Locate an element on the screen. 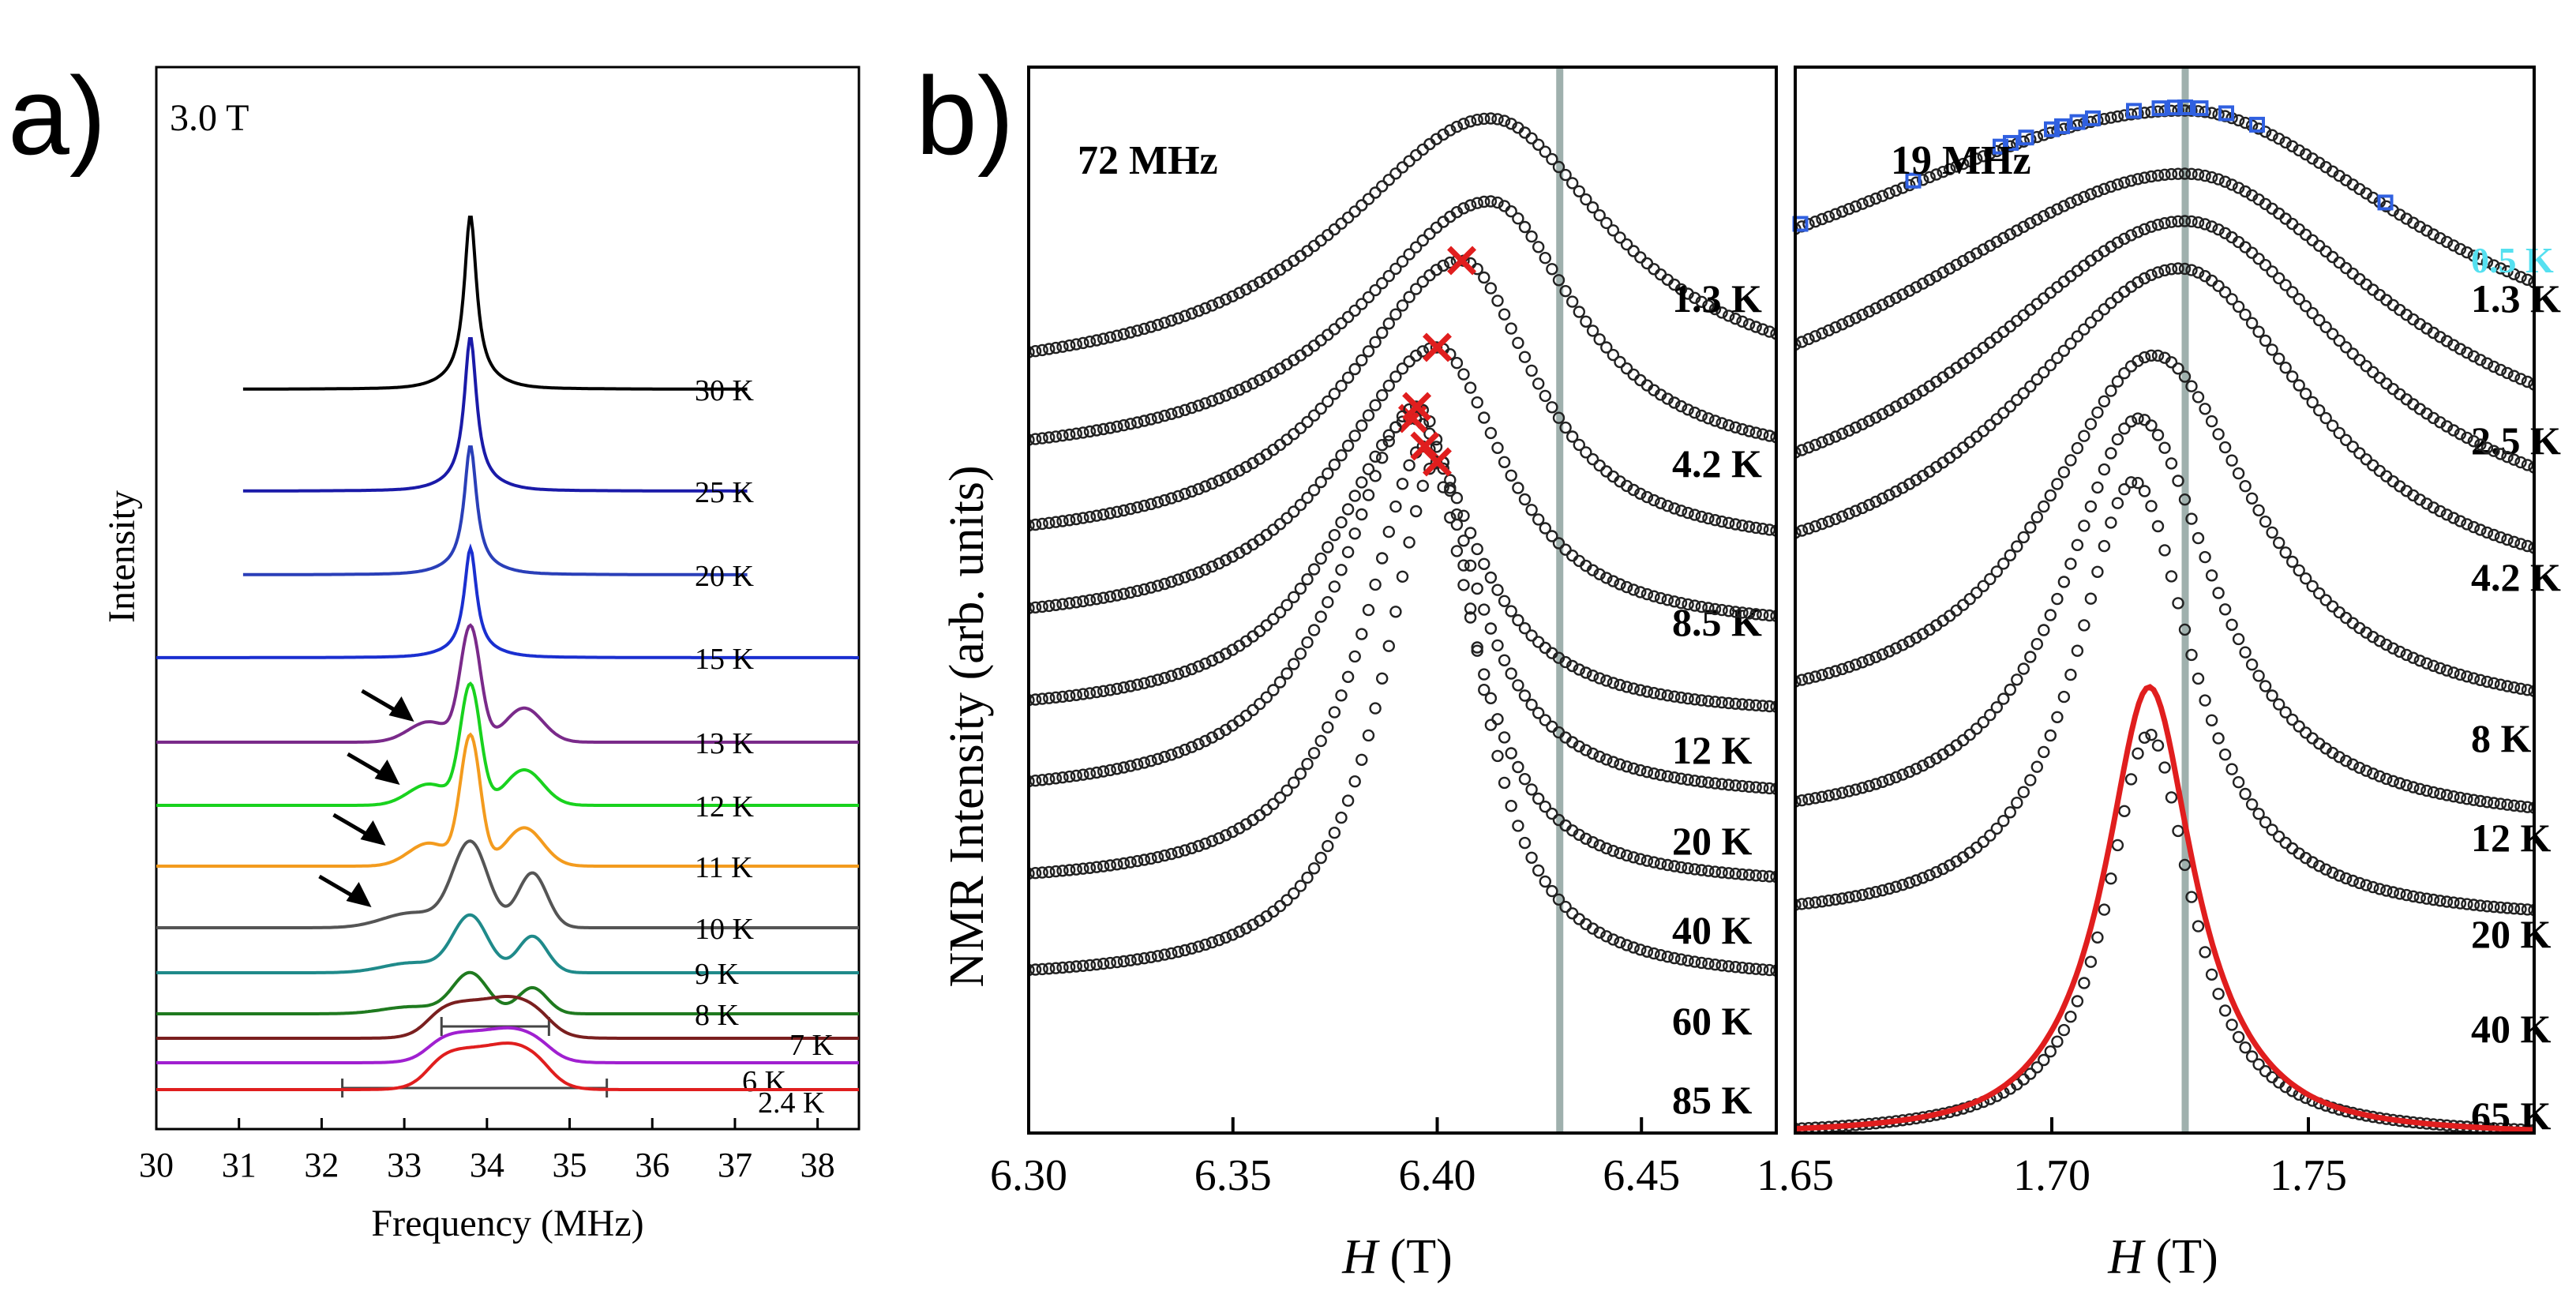 The height and width of the screenshot is (1302, 2576). panel-b-left-series-label-20-k: 20 K is located at coordinates (1712, 841).